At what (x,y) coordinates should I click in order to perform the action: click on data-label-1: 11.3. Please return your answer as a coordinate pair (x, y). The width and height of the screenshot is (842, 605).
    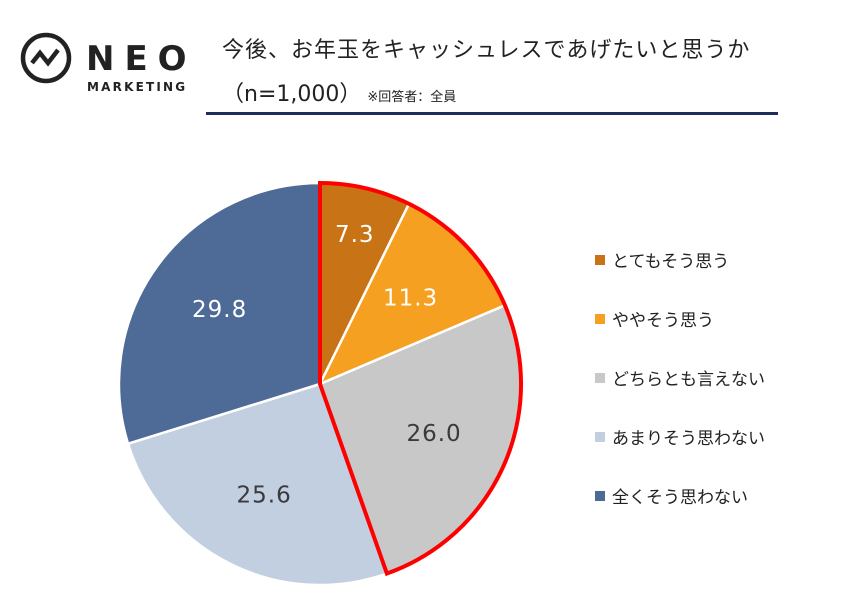
    Looking at the image, I should click on (410, 298).